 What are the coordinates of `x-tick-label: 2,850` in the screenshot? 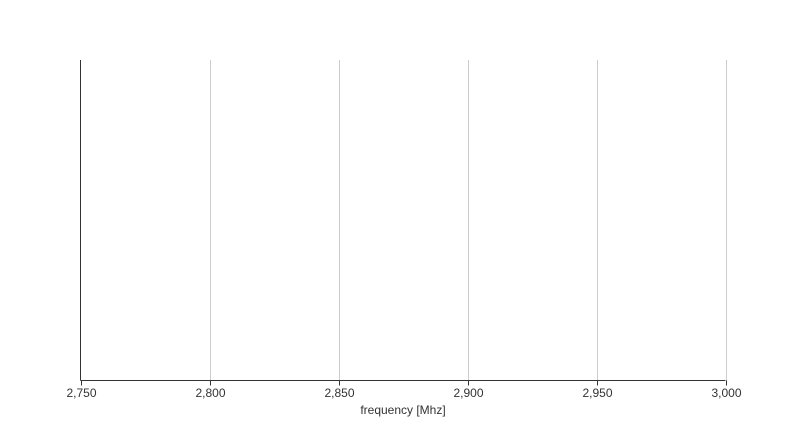 It's located at (339, 393).